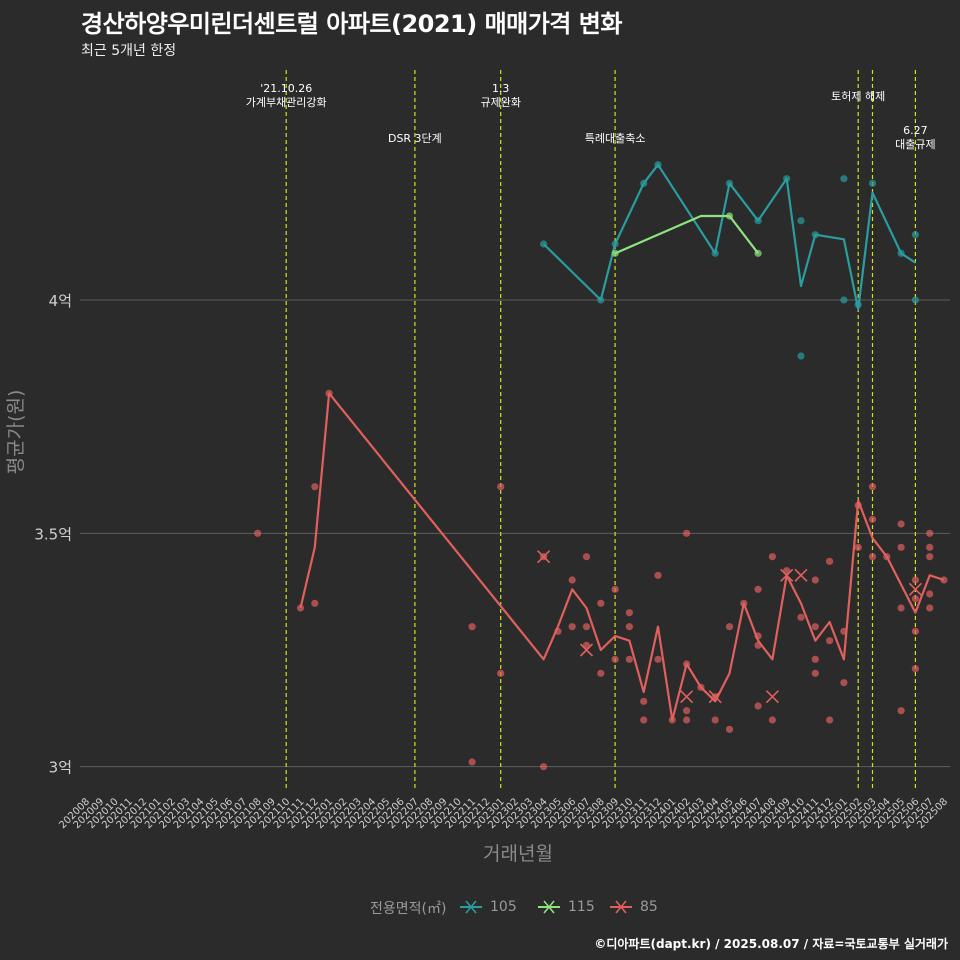 The width and height of the screenshot is (960, 960). What do you see at coordinates (16, 432) in the screenshot?
I see `y-axis-label: 평균가(원)` at bounding box center [16, 432].